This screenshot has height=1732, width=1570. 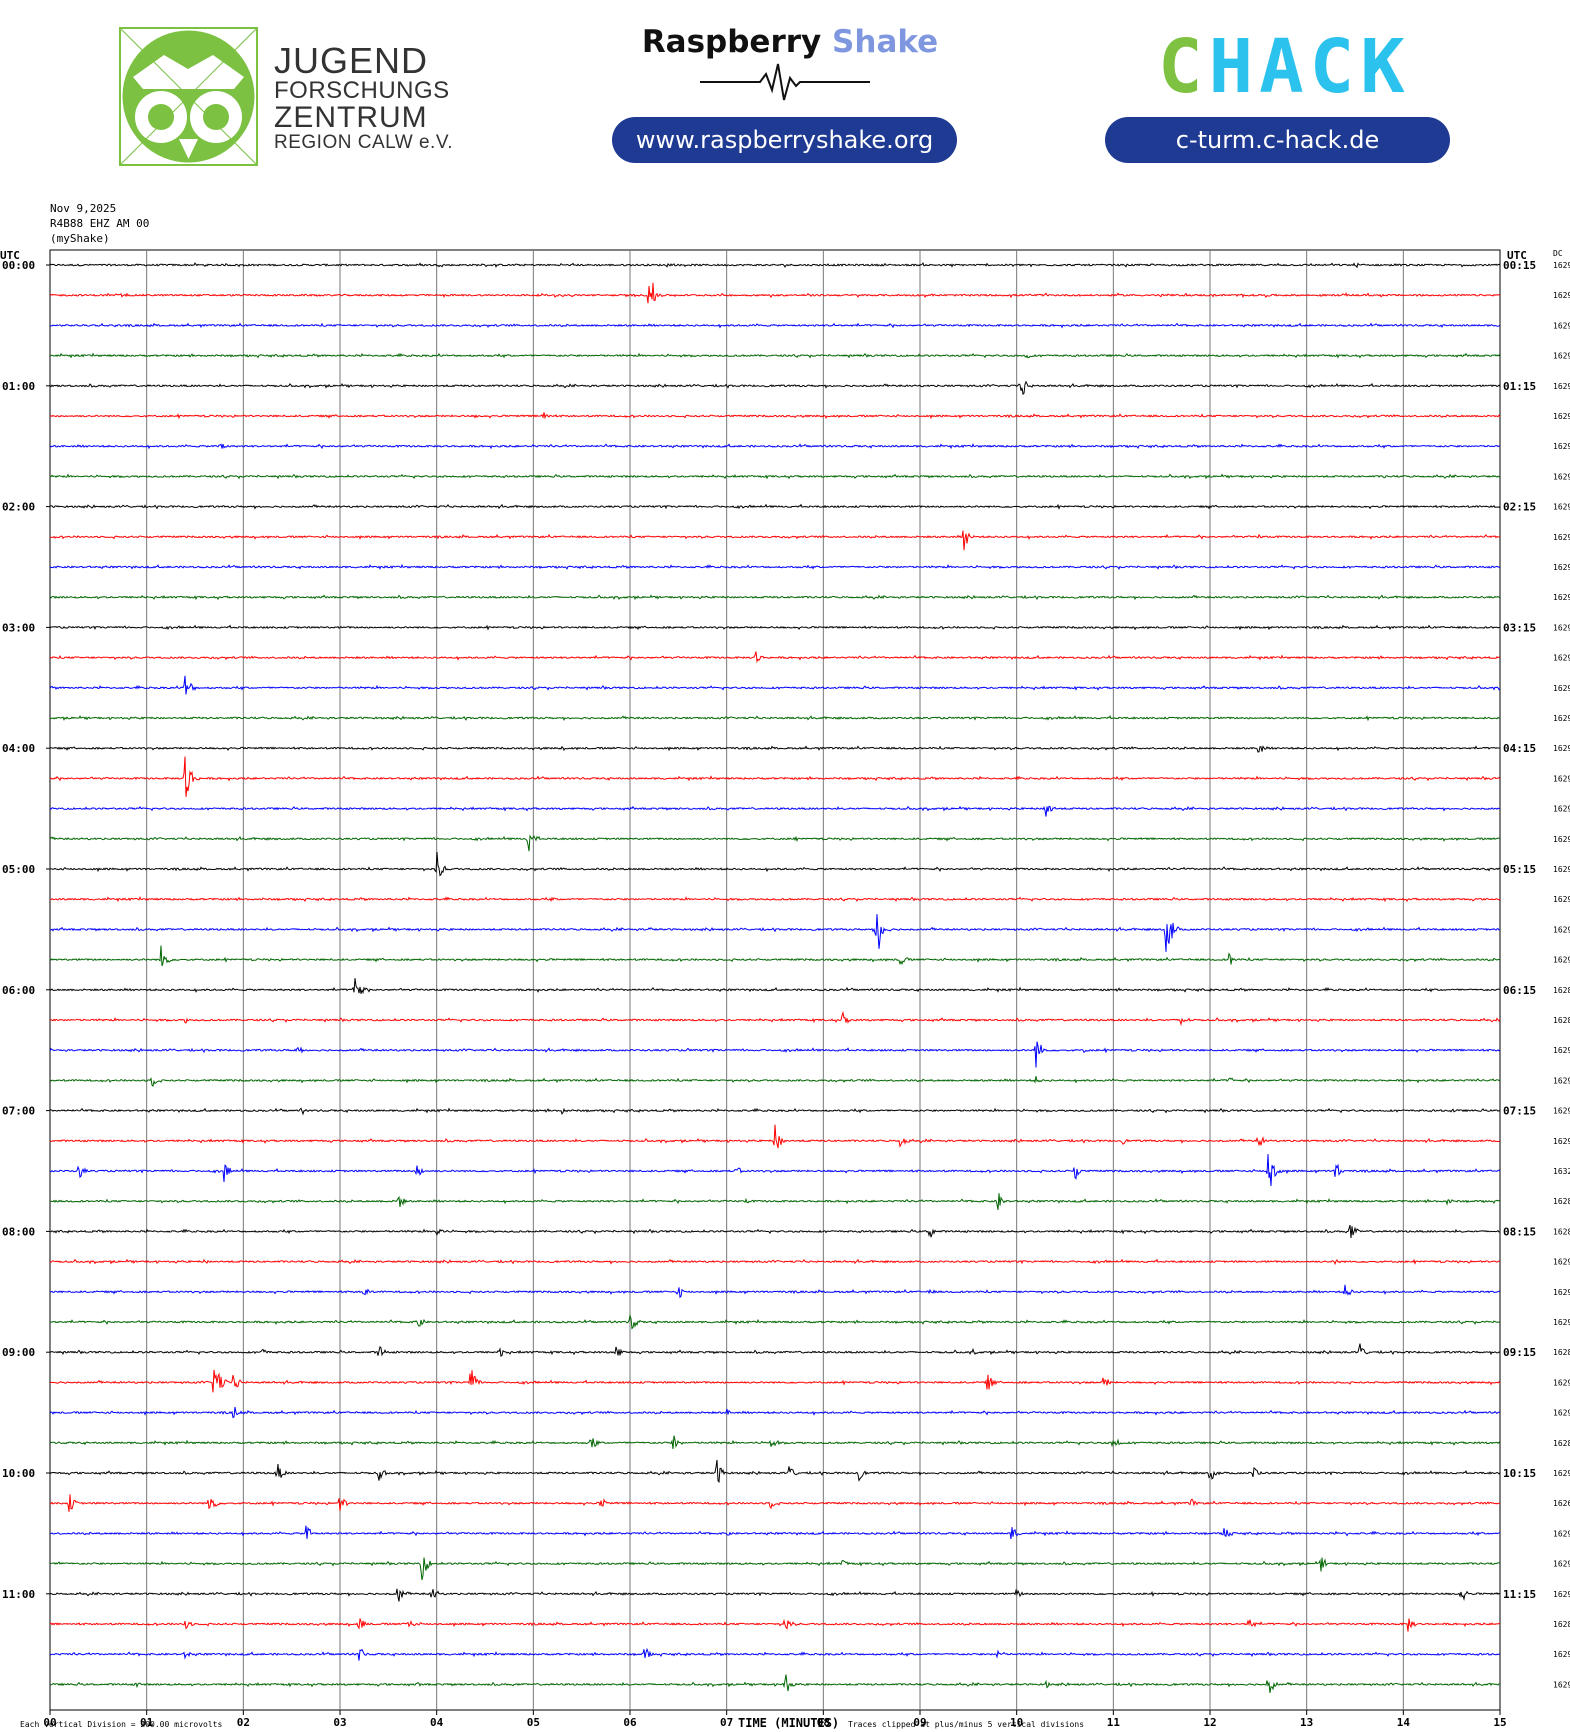 I want to click on meta-network: (myShake), so click(x=80, y=238).